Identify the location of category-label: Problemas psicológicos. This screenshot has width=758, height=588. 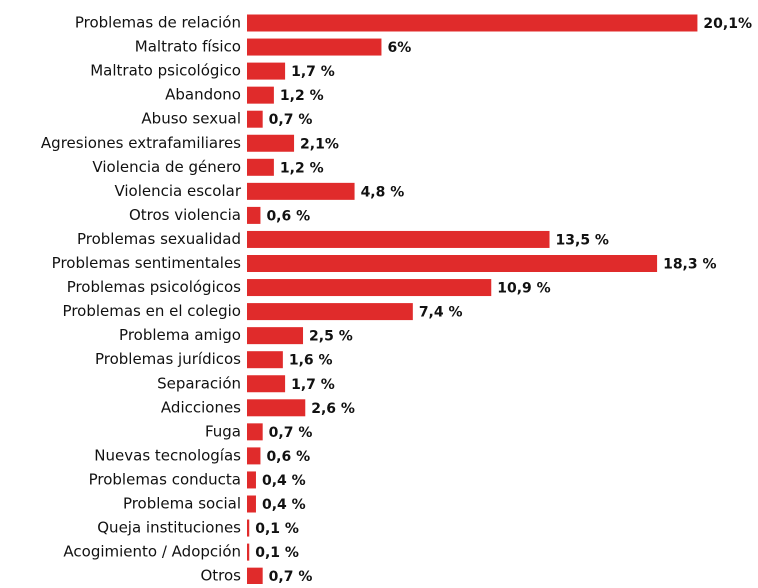
(154, 287).